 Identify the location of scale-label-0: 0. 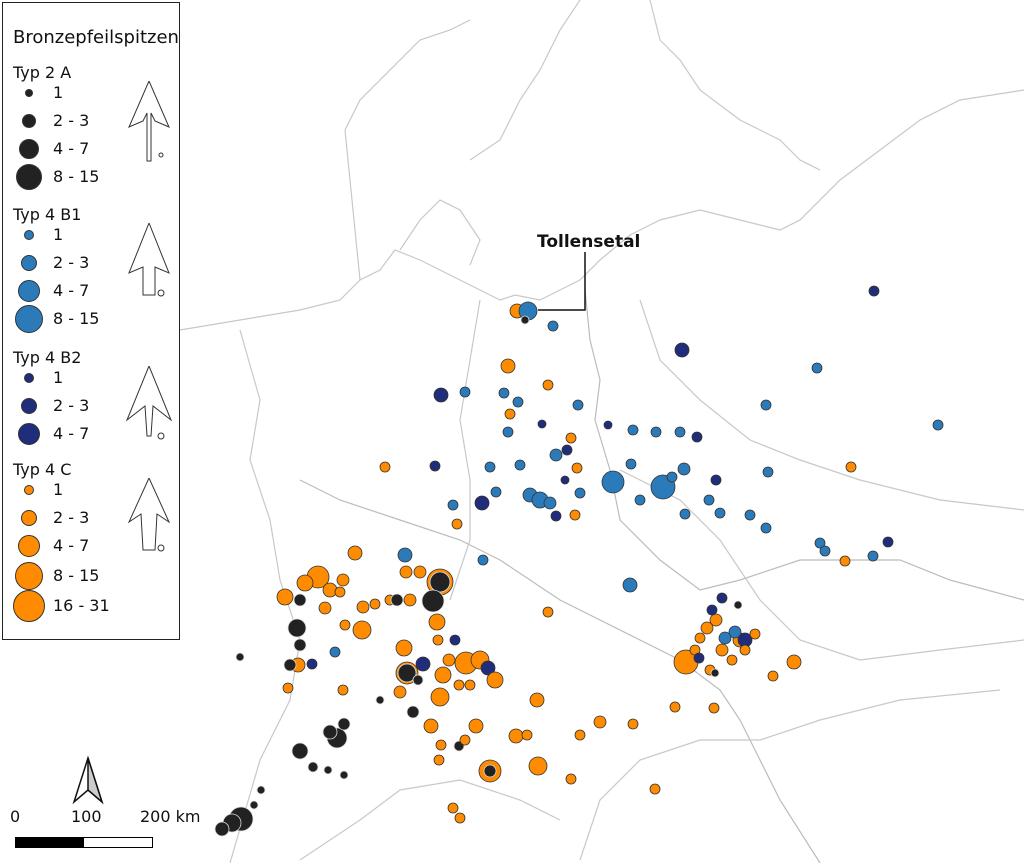
(15, 816).